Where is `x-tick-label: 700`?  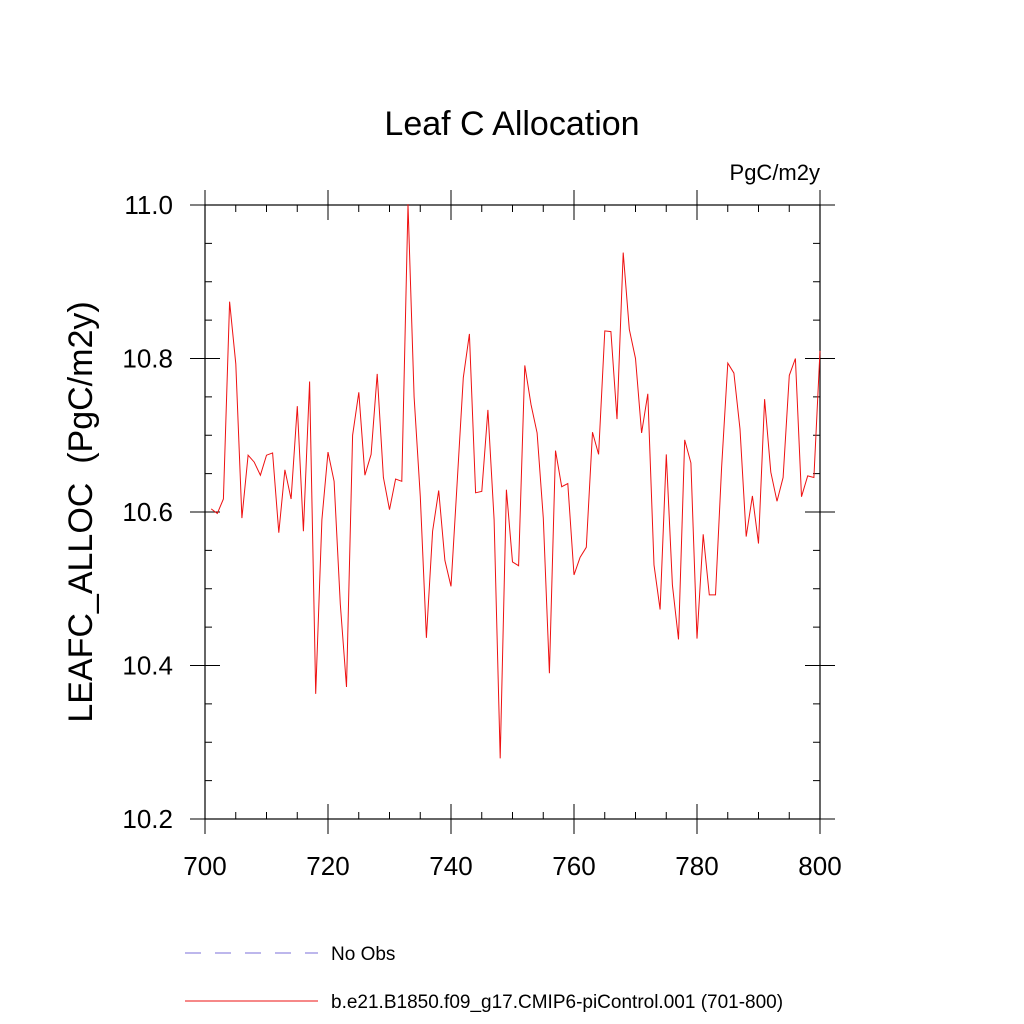
x-tick-label: 700 is located at coordinates (204, 866).